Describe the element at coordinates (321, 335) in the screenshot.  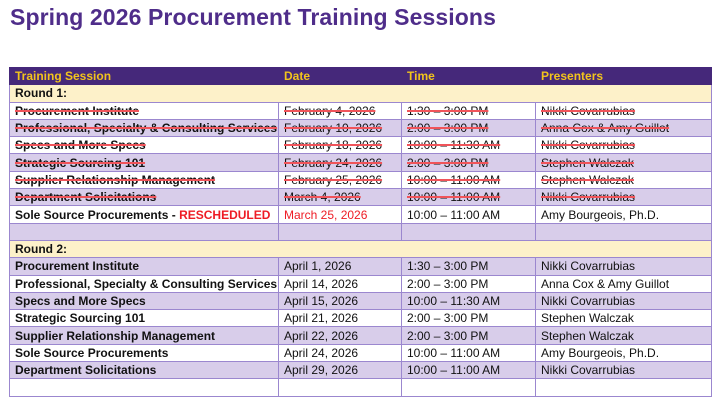
I see `session-date-text: April 22, 2026` at that location.